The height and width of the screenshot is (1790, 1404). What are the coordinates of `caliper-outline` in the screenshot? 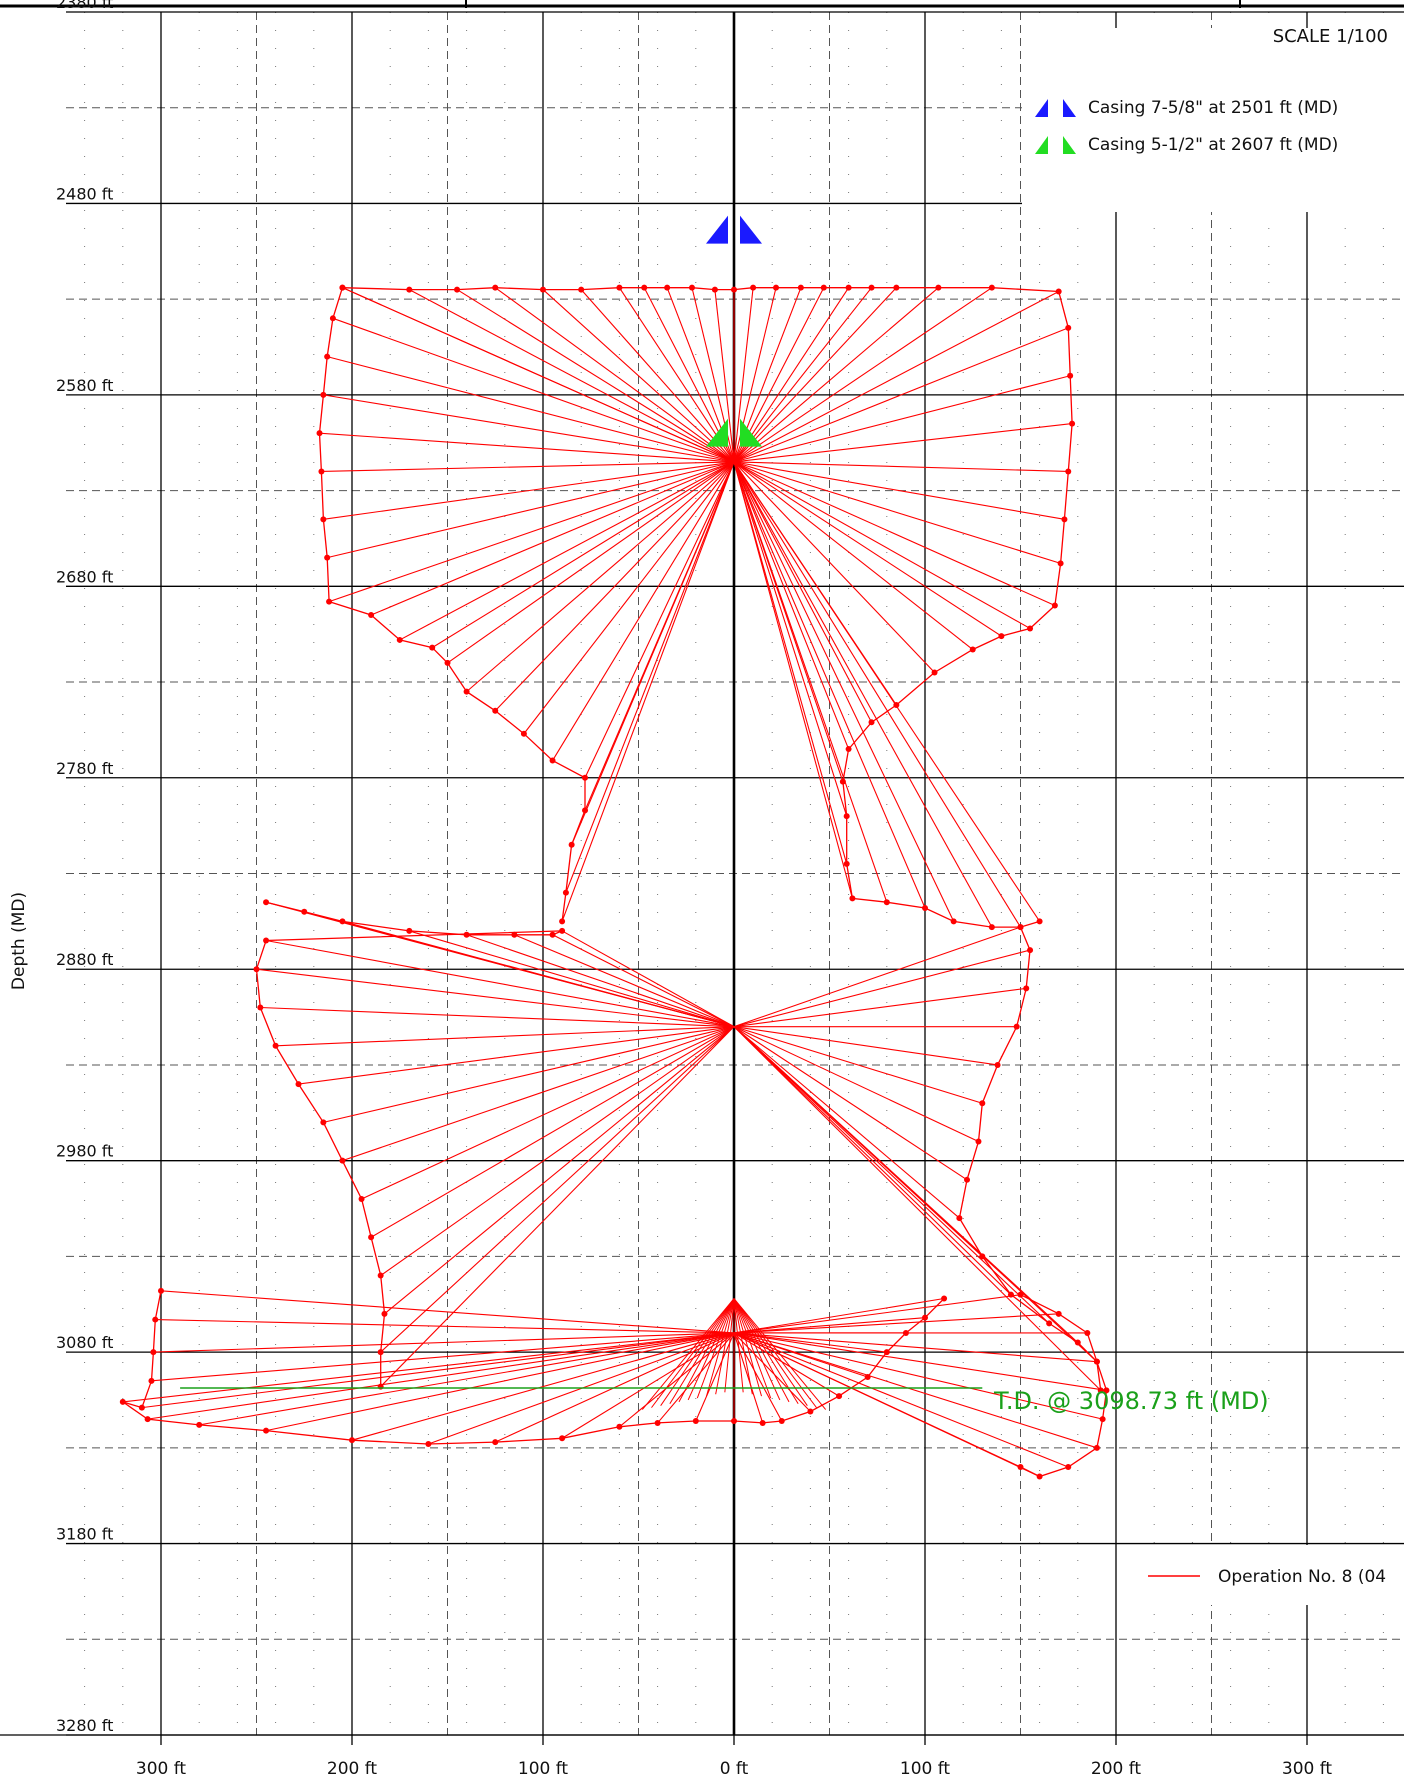 It's located at (1064, 1386).